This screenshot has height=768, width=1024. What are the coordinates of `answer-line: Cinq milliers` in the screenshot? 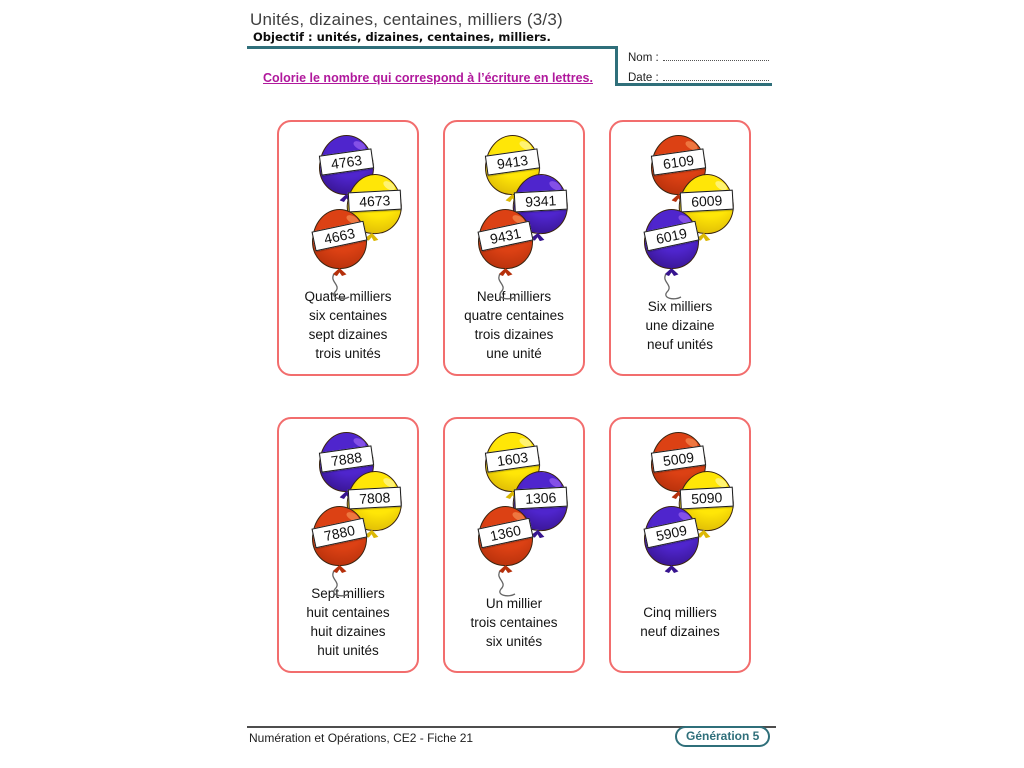 It's located at (680, 612).